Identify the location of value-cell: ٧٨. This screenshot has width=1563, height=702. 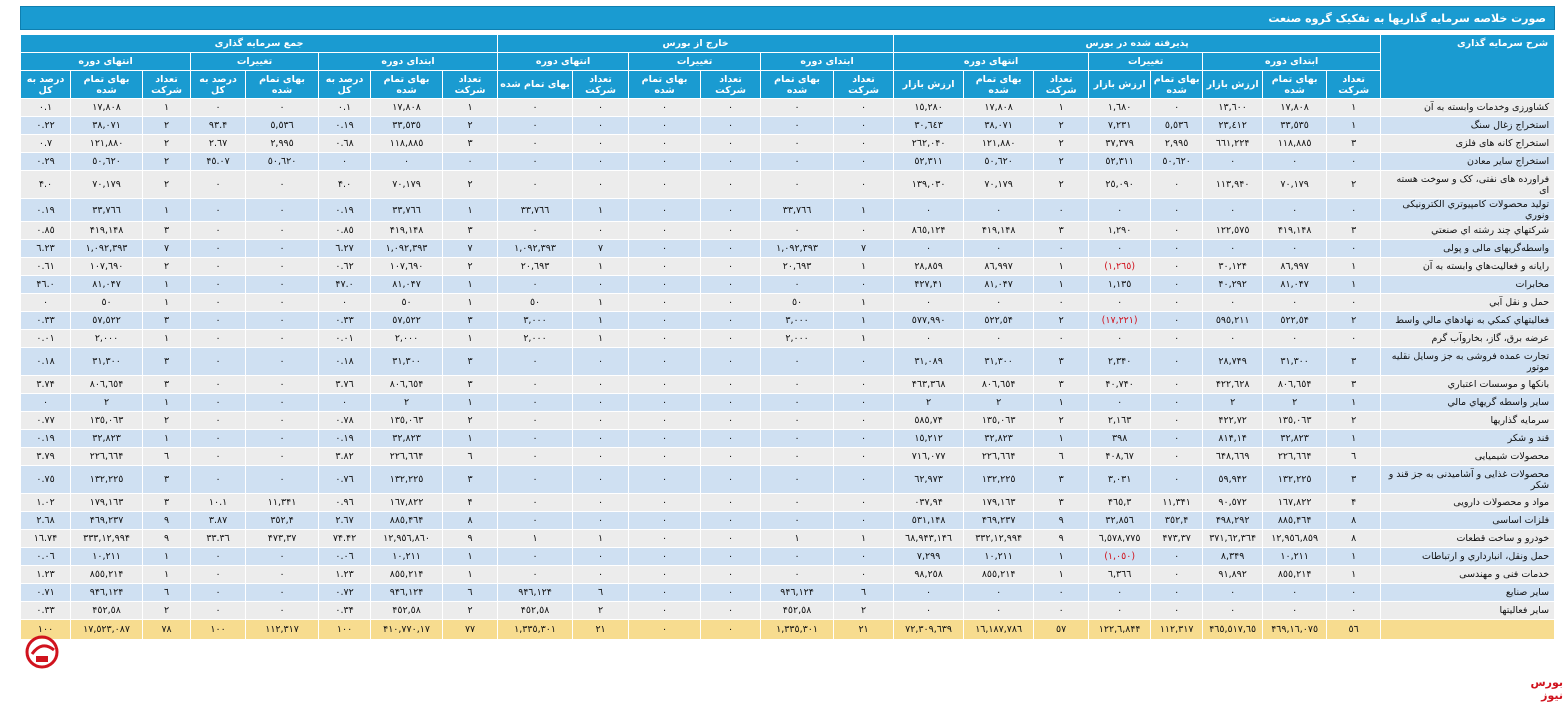
(167, 629).